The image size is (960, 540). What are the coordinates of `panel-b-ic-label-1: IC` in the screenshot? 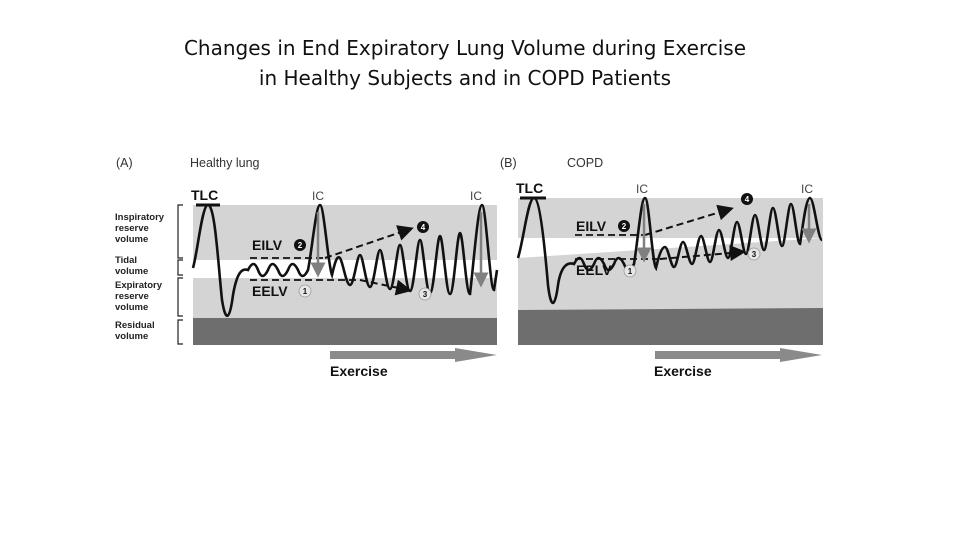 It's located at (642, 189).